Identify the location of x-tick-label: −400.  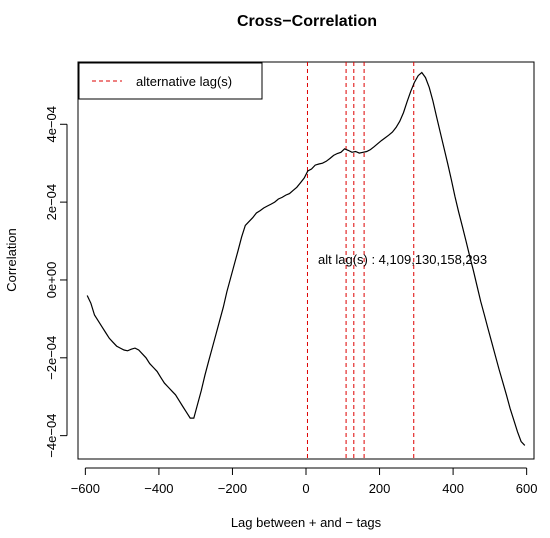
(158, 488).